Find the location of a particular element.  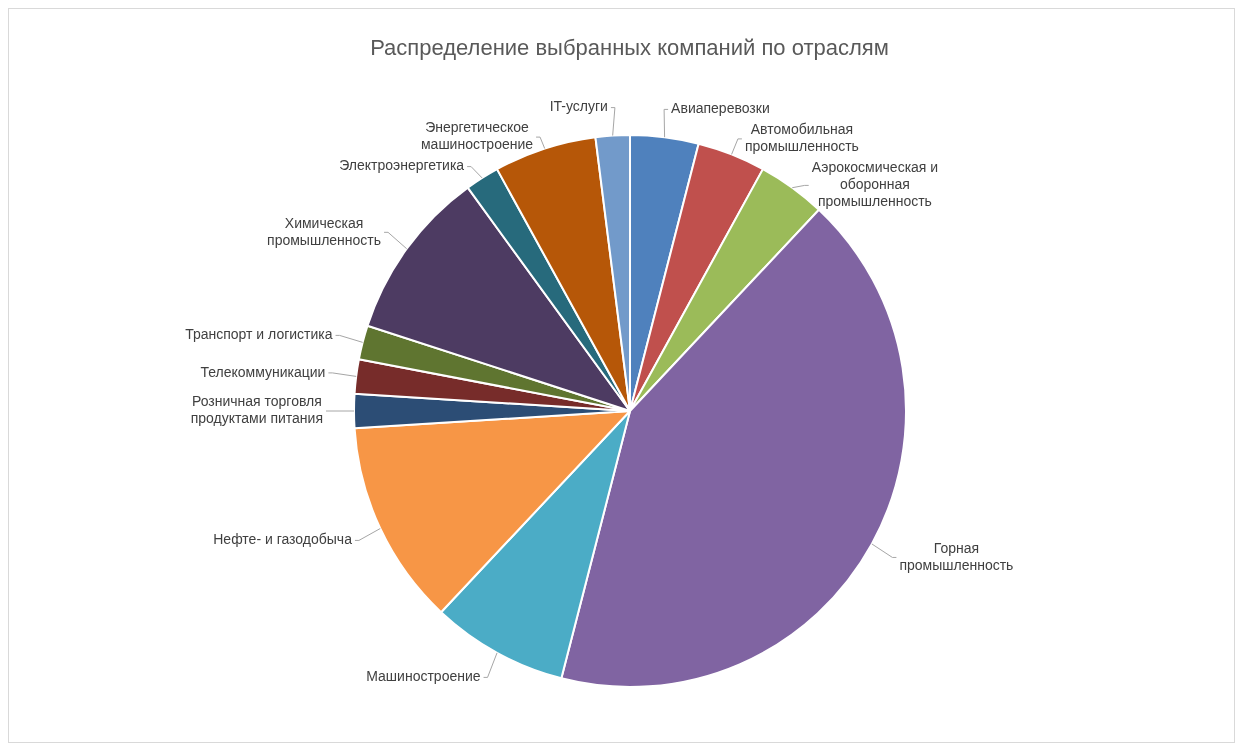

slice-label: Автомобильная промышленность is located at coordinates (801, 138).